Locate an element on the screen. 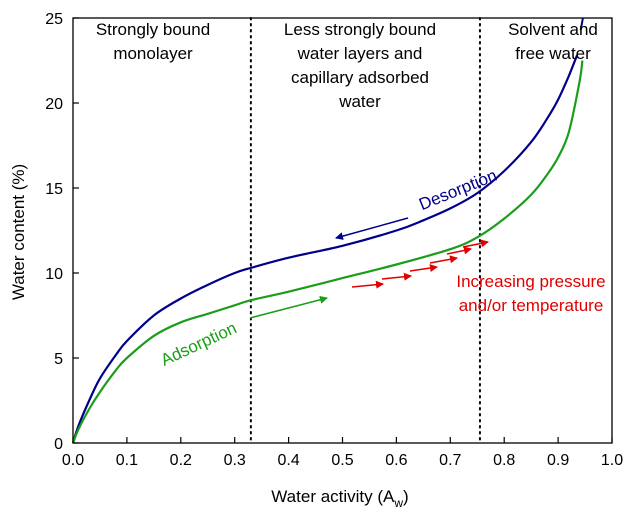  region-label-line: Less strongly bound is located at coordinates (360, 29).